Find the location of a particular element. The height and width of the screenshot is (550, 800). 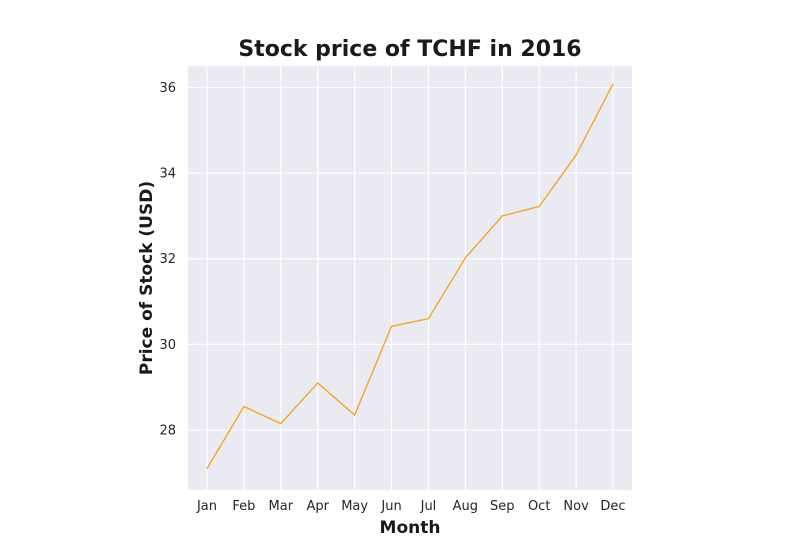

y-tick-label: 34 is located at coordinates (167, 174).